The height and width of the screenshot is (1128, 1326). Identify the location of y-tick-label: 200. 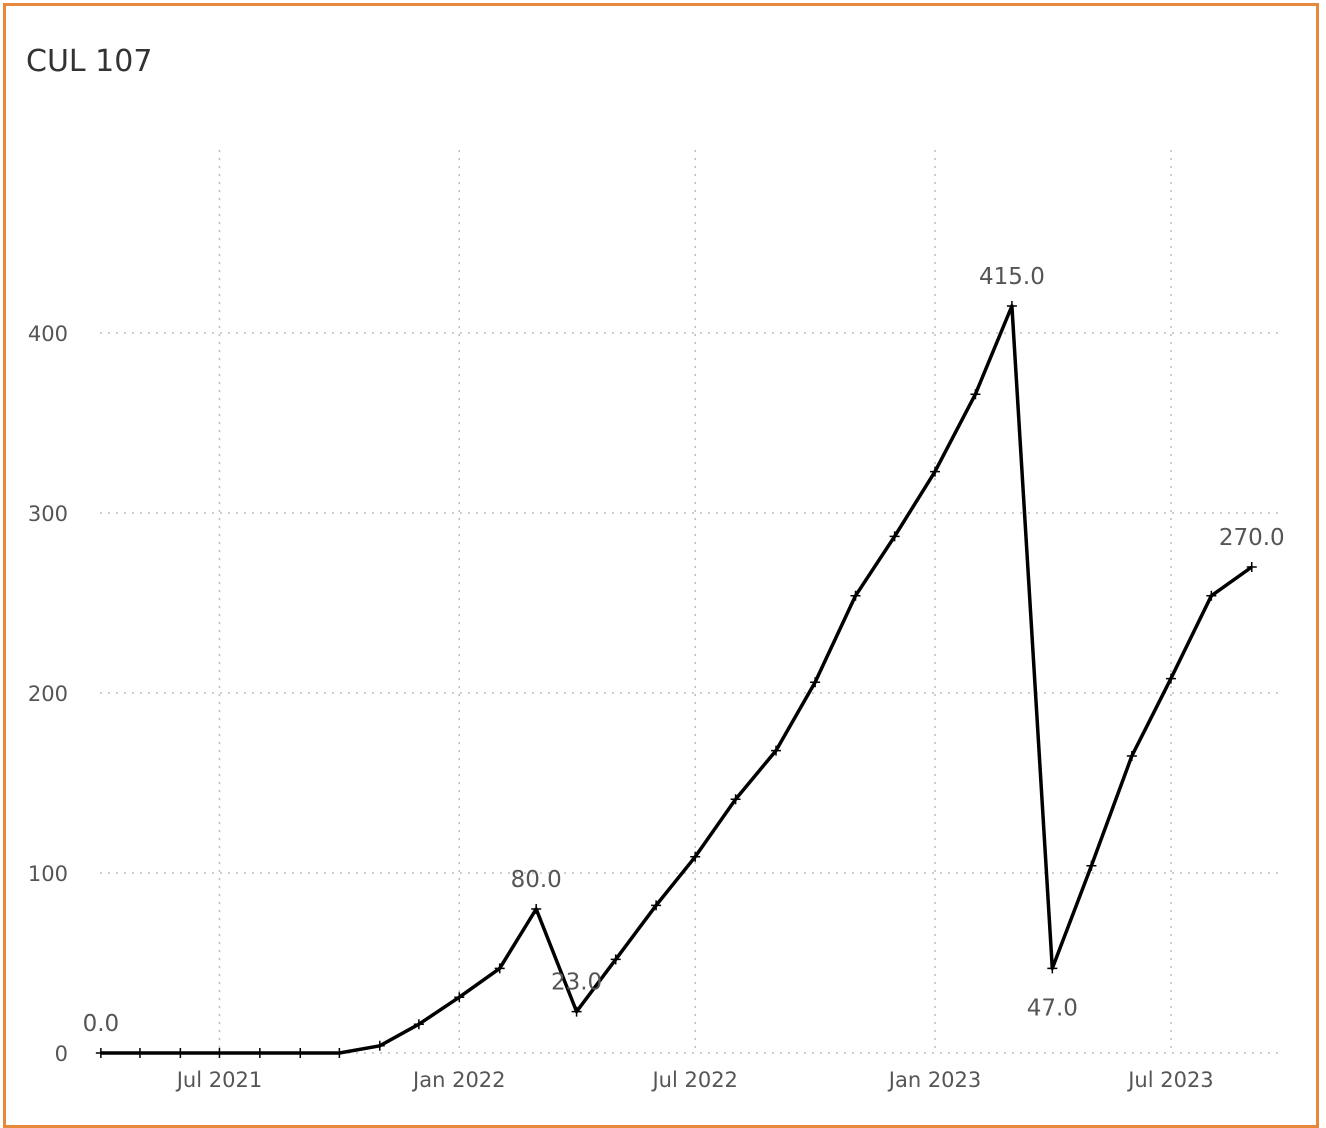
(48, 694).